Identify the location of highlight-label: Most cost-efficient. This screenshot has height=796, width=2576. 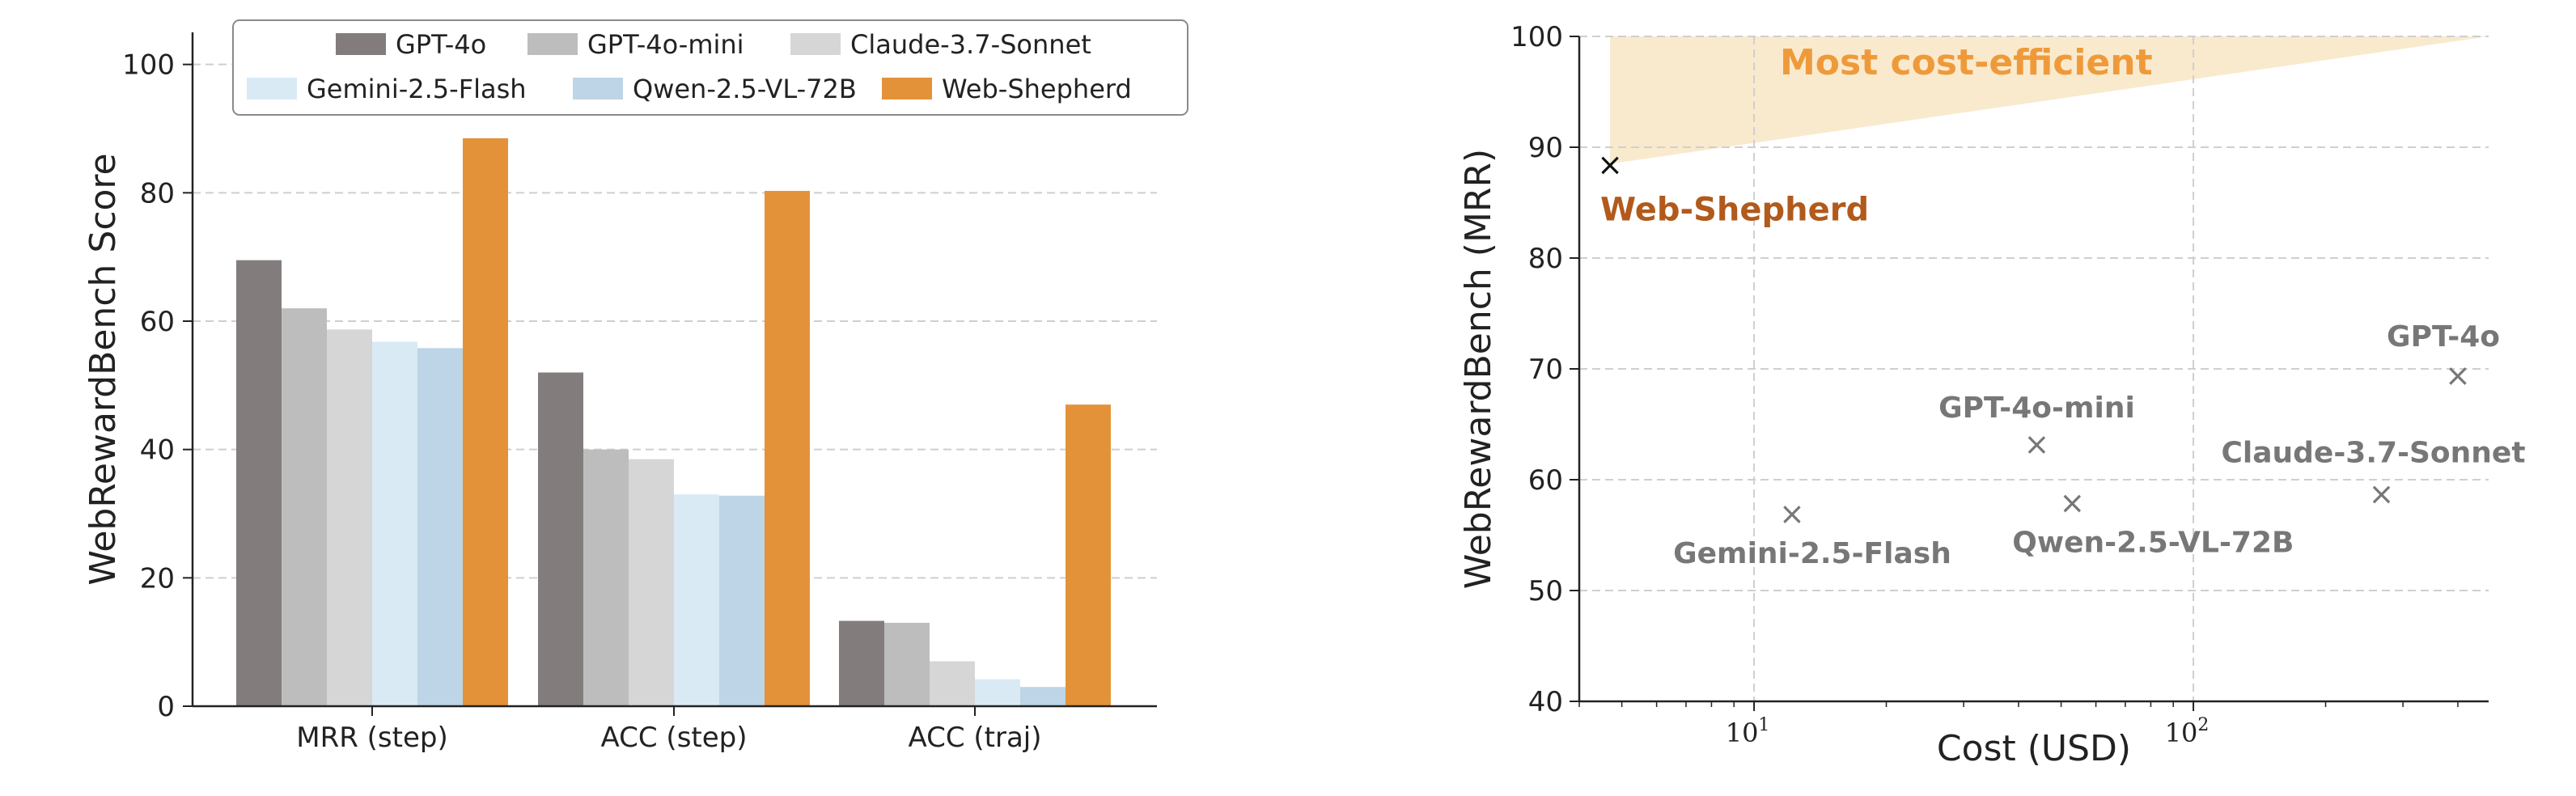
(1966, 62).